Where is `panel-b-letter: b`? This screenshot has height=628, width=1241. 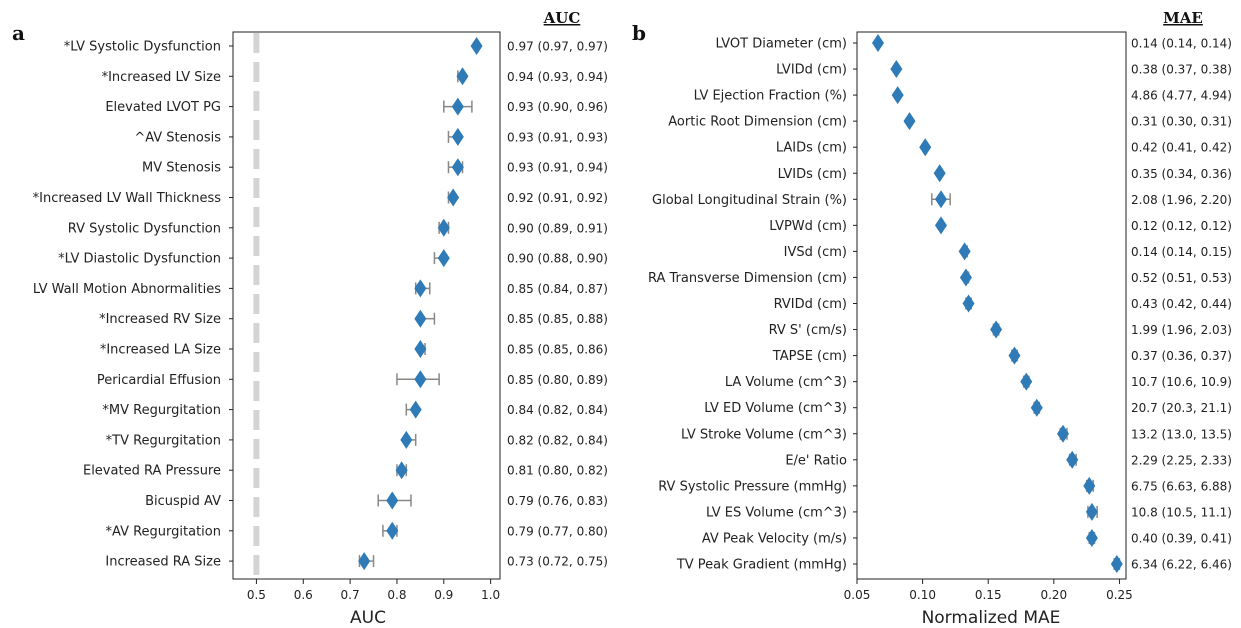
panel-b-letter: b is located at coordinates (639, 33).